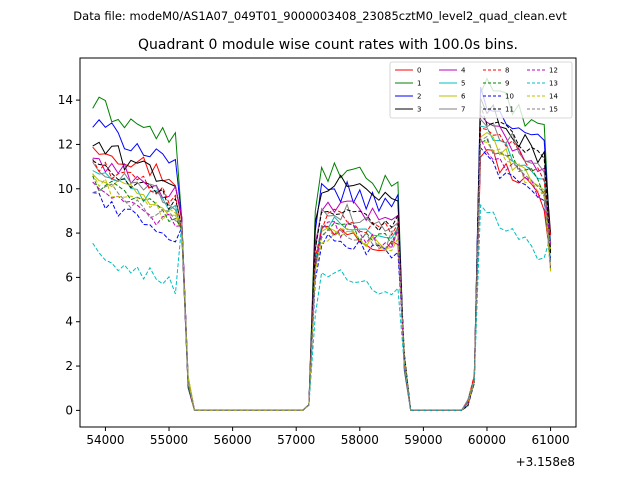 Image resolution: width=640 pixels, height=480 pixels. Describe the element at coordinates (65, 189) in the screenshot. I see `y-tick-label: 10` at that location.